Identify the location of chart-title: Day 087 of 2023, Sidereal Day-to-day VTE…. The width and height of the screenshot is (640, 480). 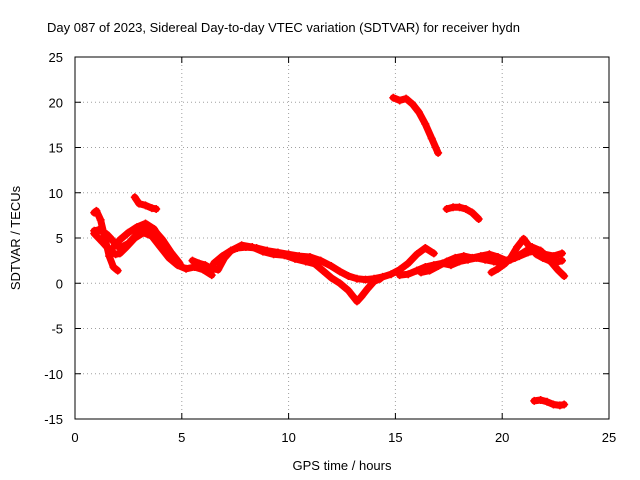
(283, 27).